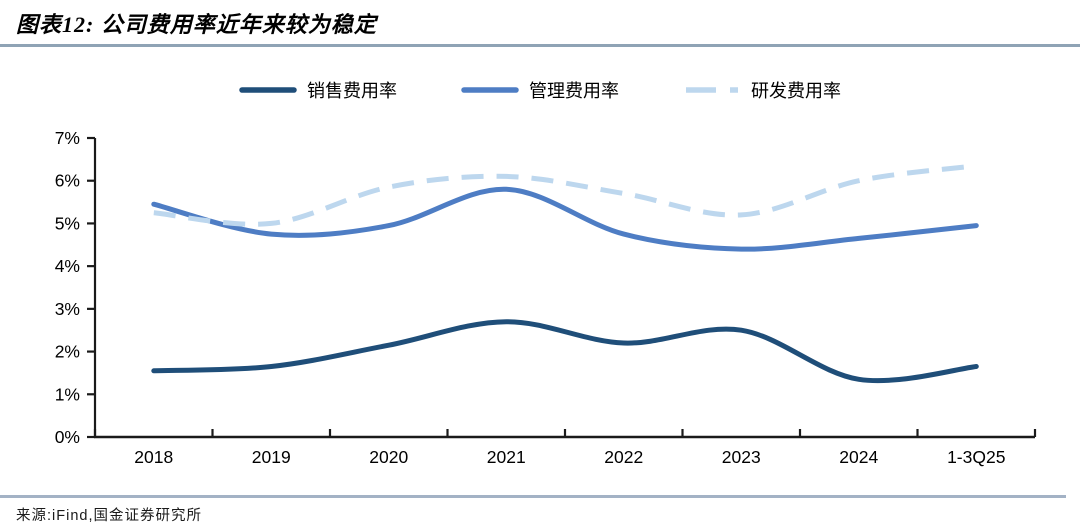 The height and width of the screenshot is (530, 1080). What do you see at coordinates (67, 352) in the screenshot?
I see `y-tick-label: 2%` at bounding box center [67, 352].